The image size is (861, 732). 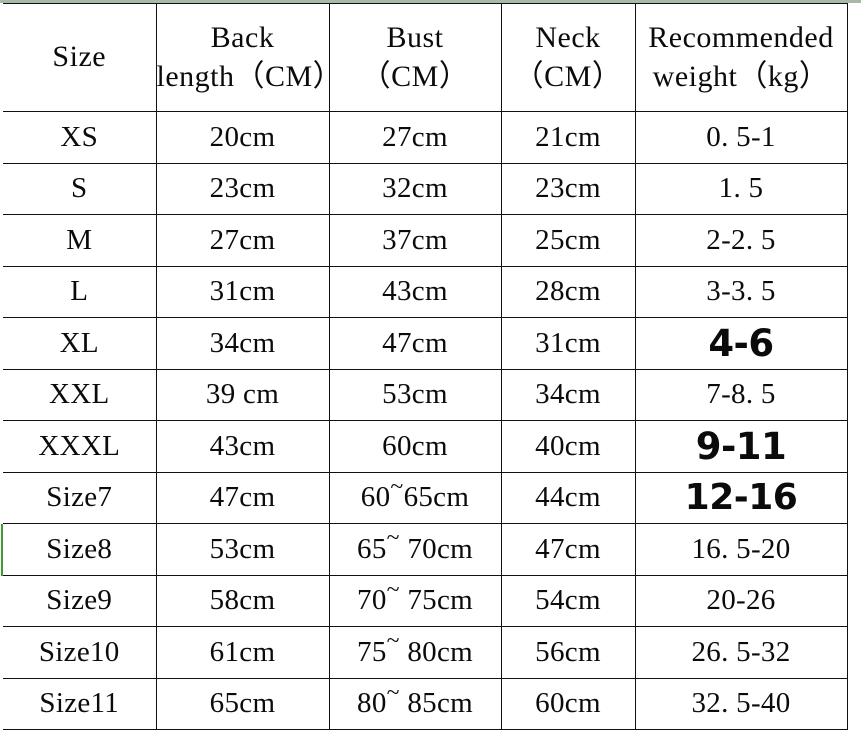 What do you see at coordinates (80, 343) in the screenshot?
I see `cell-size: XL` at bounding box center [80, 343].